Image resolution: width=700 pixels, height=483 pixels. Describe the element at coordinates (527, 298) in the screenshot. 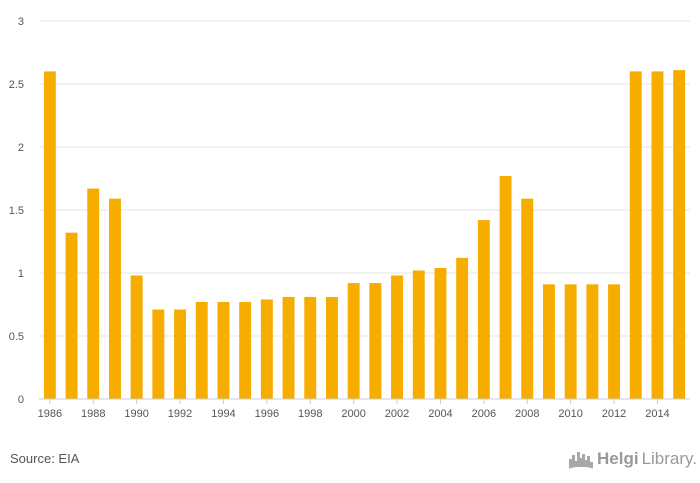

I see `bar-2008` at that location.